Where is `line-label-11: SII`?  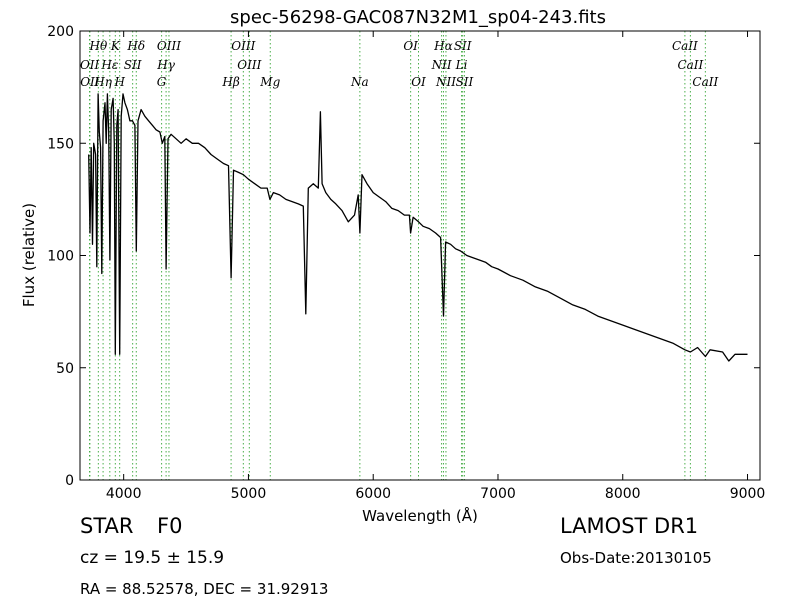 line-label-11: SII is located at coordinates (133, 65).